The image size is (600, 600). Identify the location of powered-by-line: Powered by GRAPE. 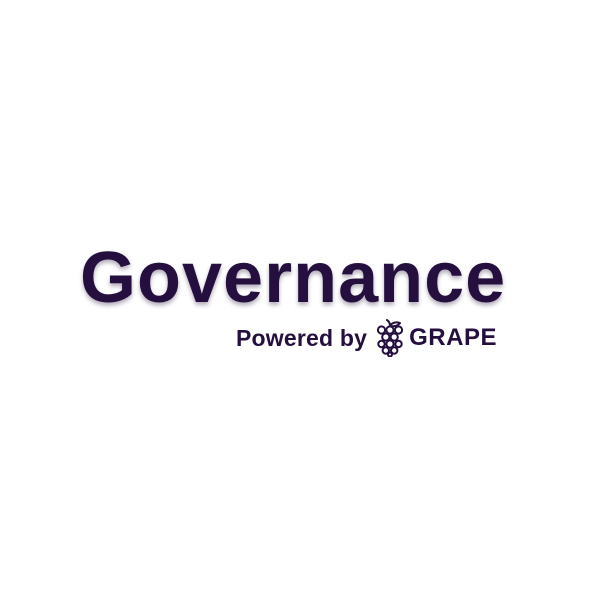
(366, 338).